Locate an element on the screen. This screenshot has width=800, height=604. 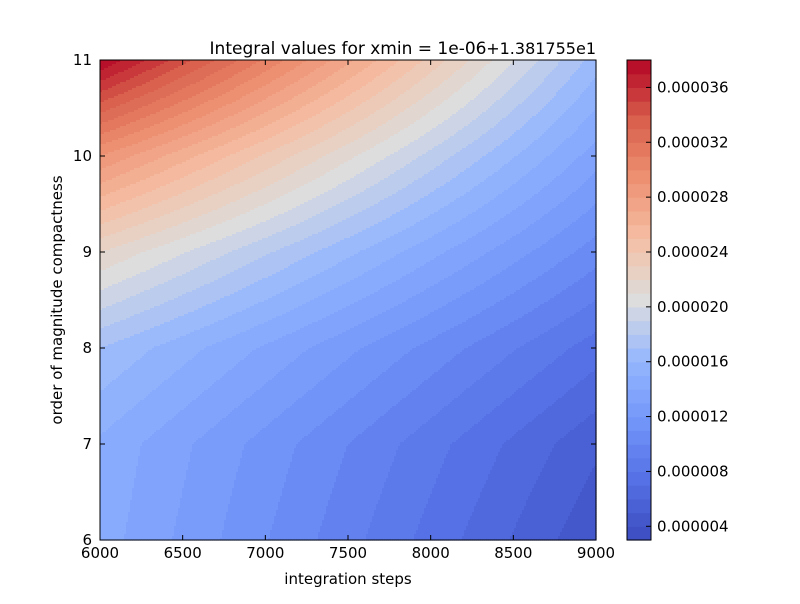
chart-title: Integral values for xmin = 1e-06 is located at coordinates (348, 49).